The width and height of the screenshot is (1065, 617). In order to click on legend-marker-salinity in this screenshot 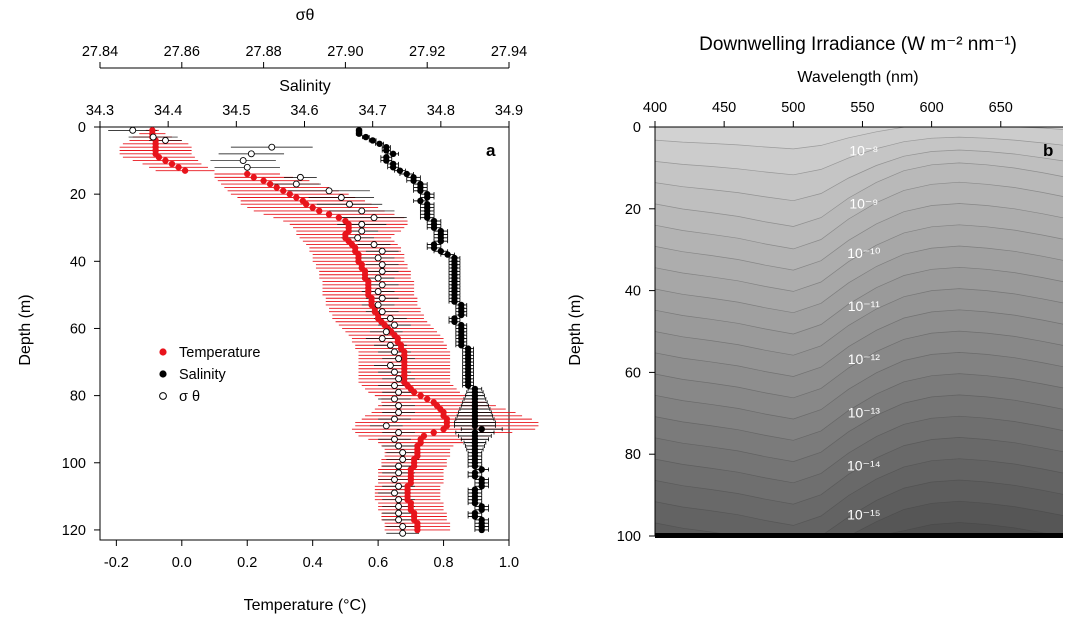, I will do `click(163, 374)`.